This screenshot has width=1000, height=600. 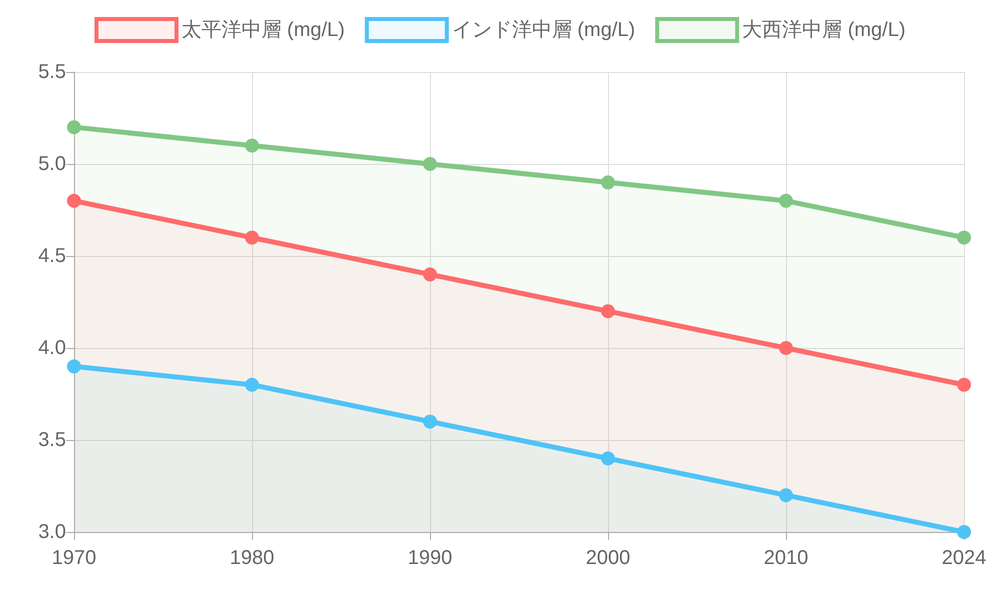 I want to click on y-tick-label: 4.0, so click(x=52, y=348).